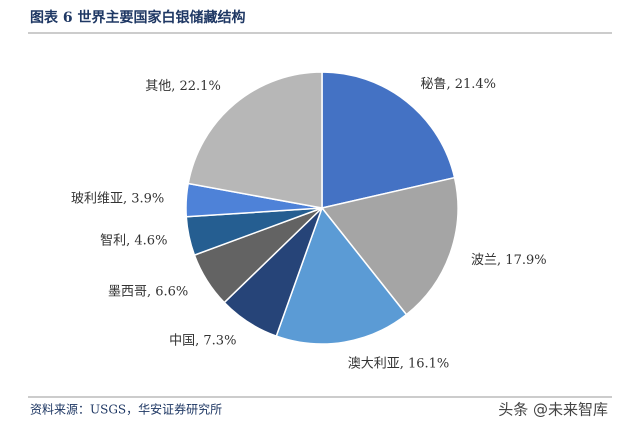 The width and height of the screenshot is (640, 425). What do you see at coordinates (138, 17) in the screenshot?
I see `chart-title: 图表 6 世界主要国家白银储藏结构` at bounding box center [138, 17].